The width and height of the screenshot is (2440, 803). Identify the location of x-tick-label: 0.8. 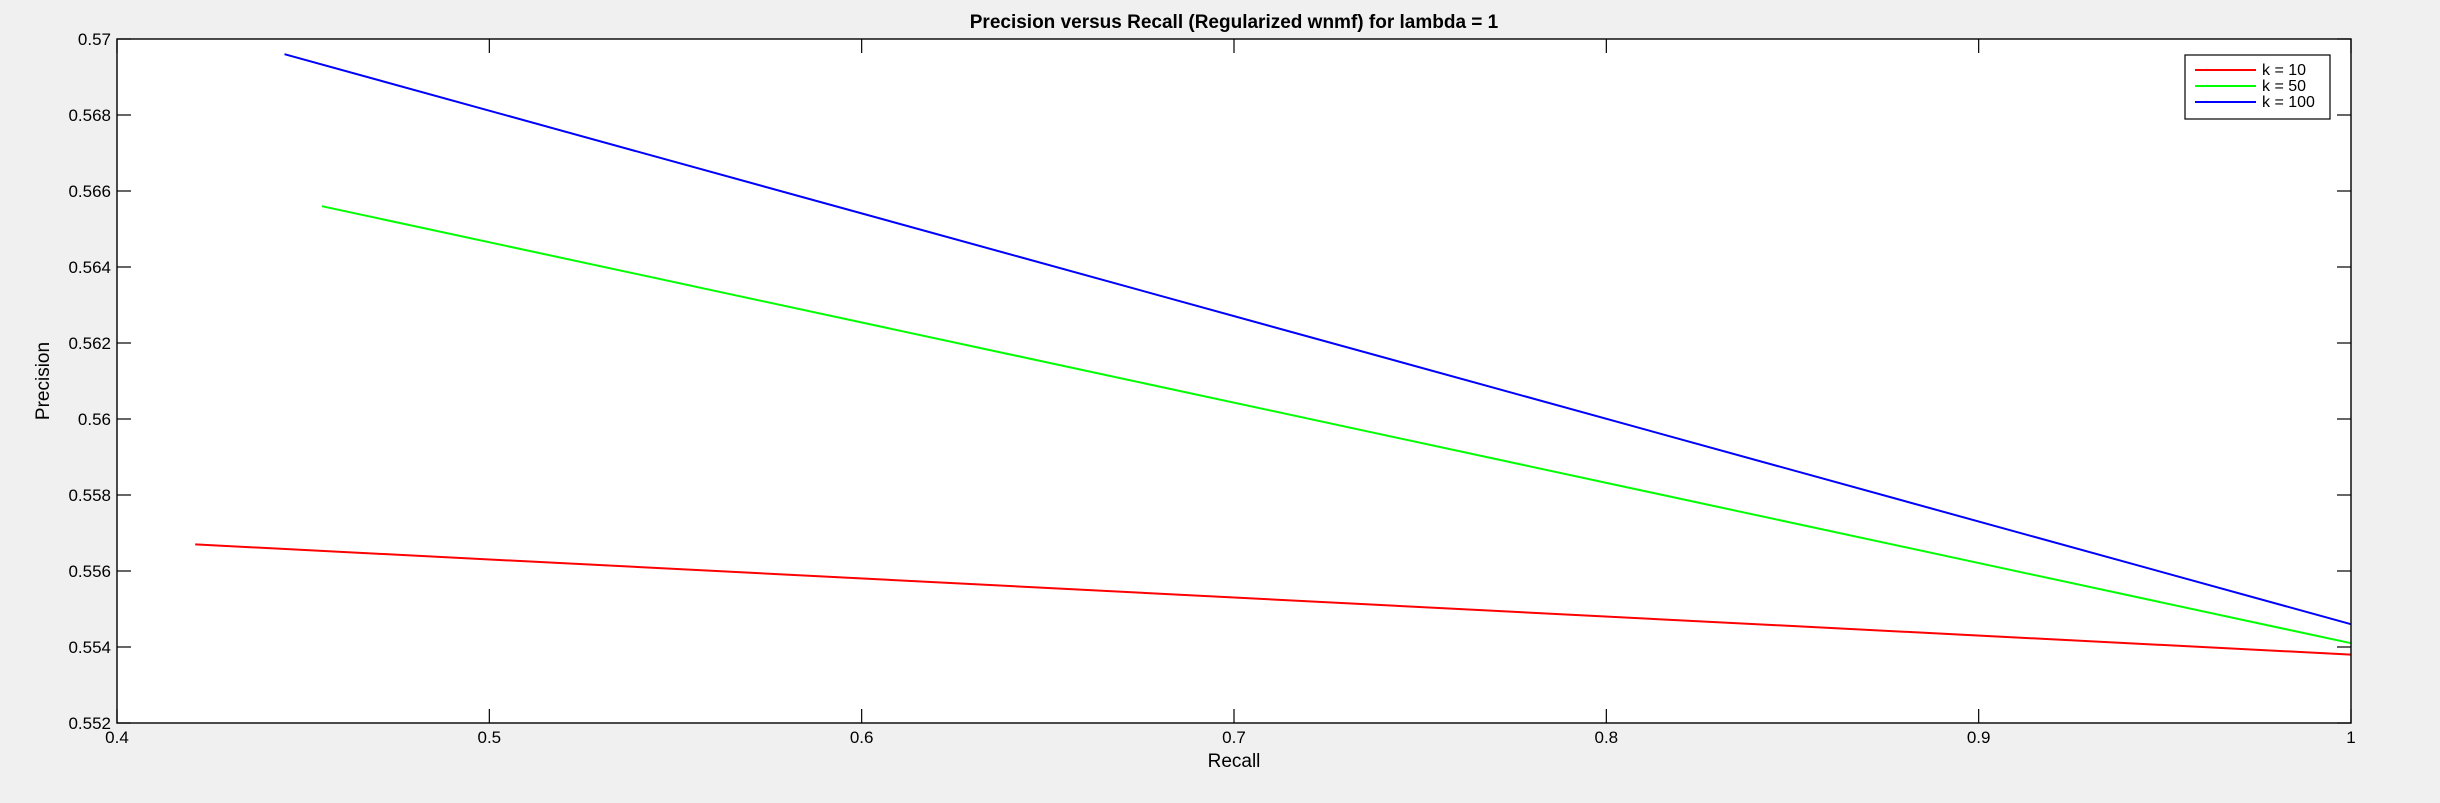
(1607, 737).